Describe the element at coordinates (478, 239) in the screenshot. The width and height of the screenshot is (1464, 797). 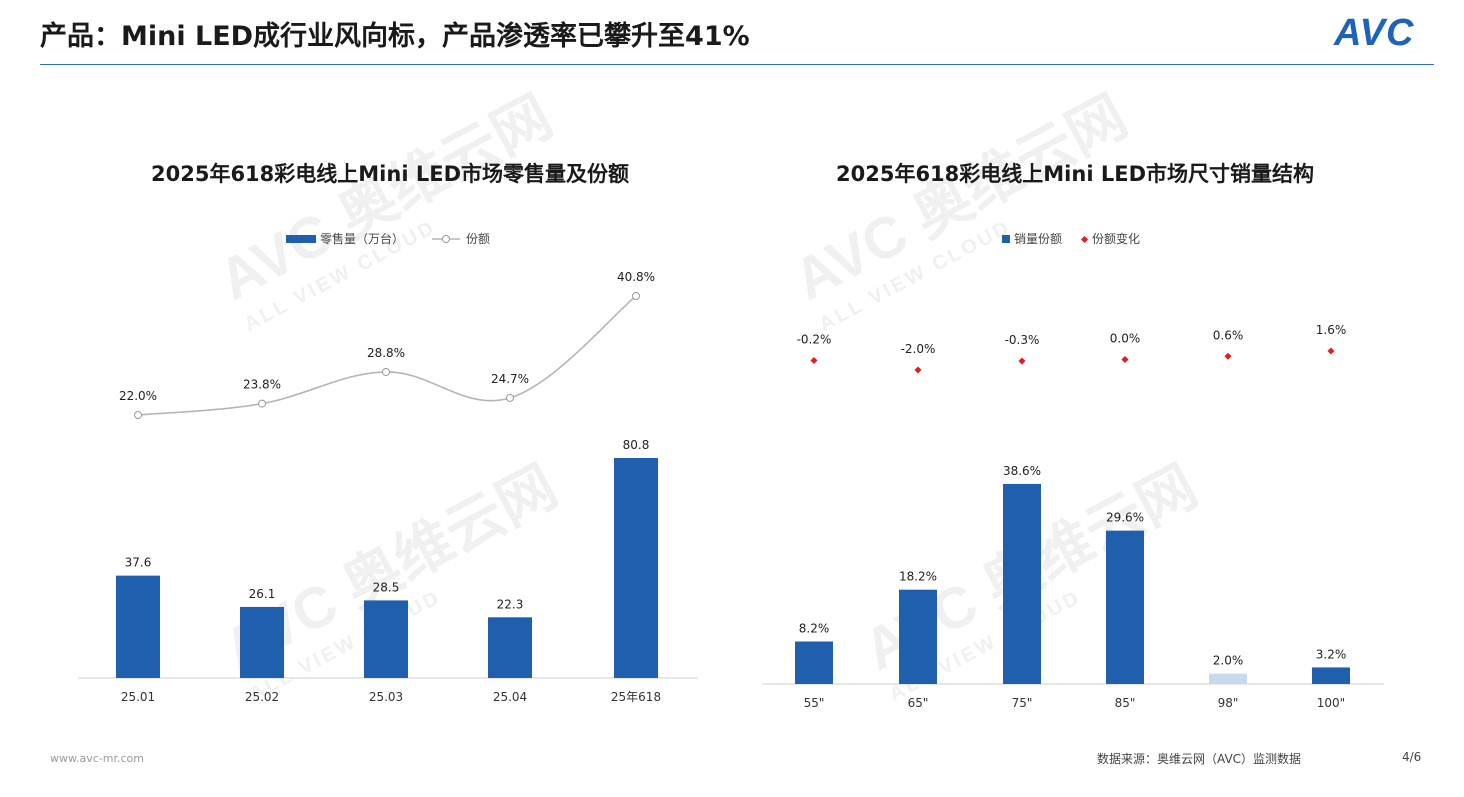
I see `legend-label-line: 份额` at that location.